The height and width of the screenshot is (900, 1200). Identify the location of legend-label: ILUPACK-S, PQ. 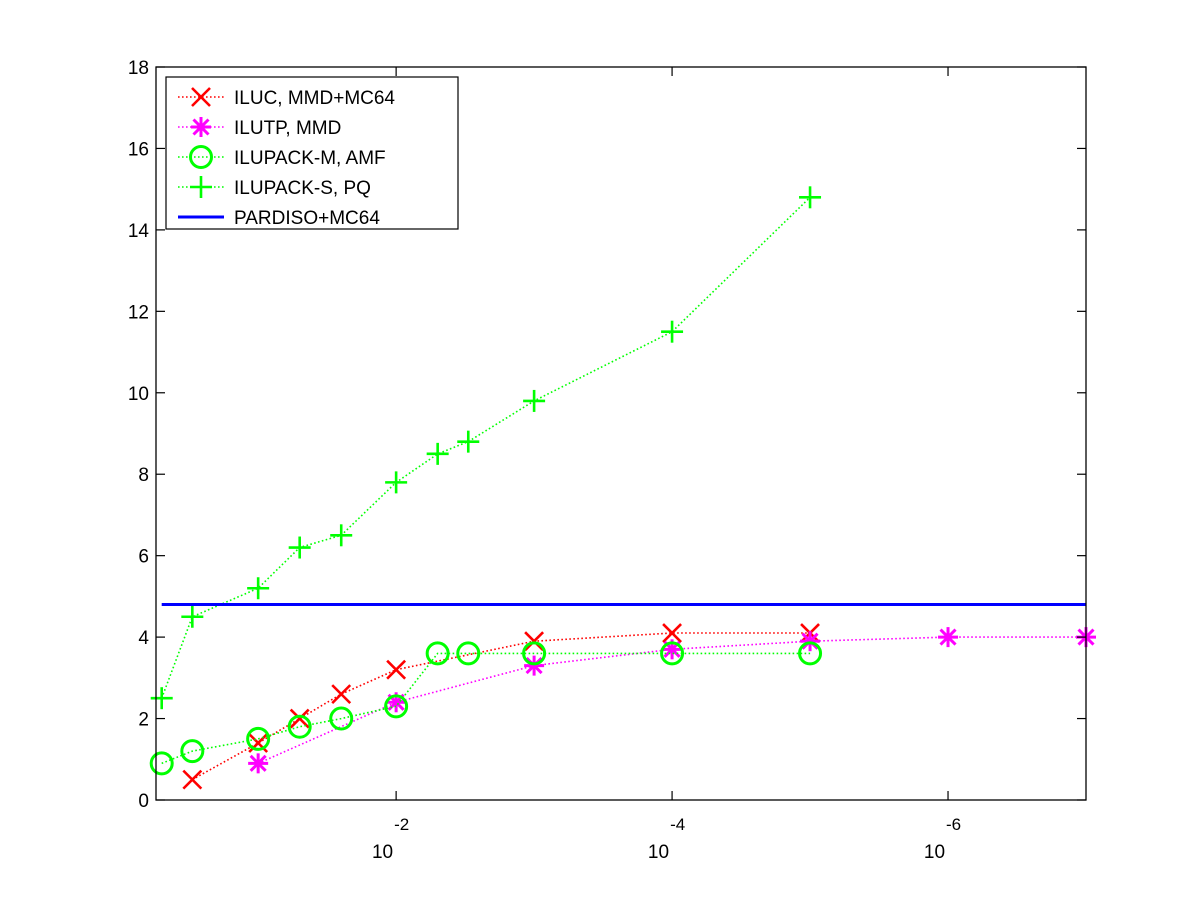
(302, 188).